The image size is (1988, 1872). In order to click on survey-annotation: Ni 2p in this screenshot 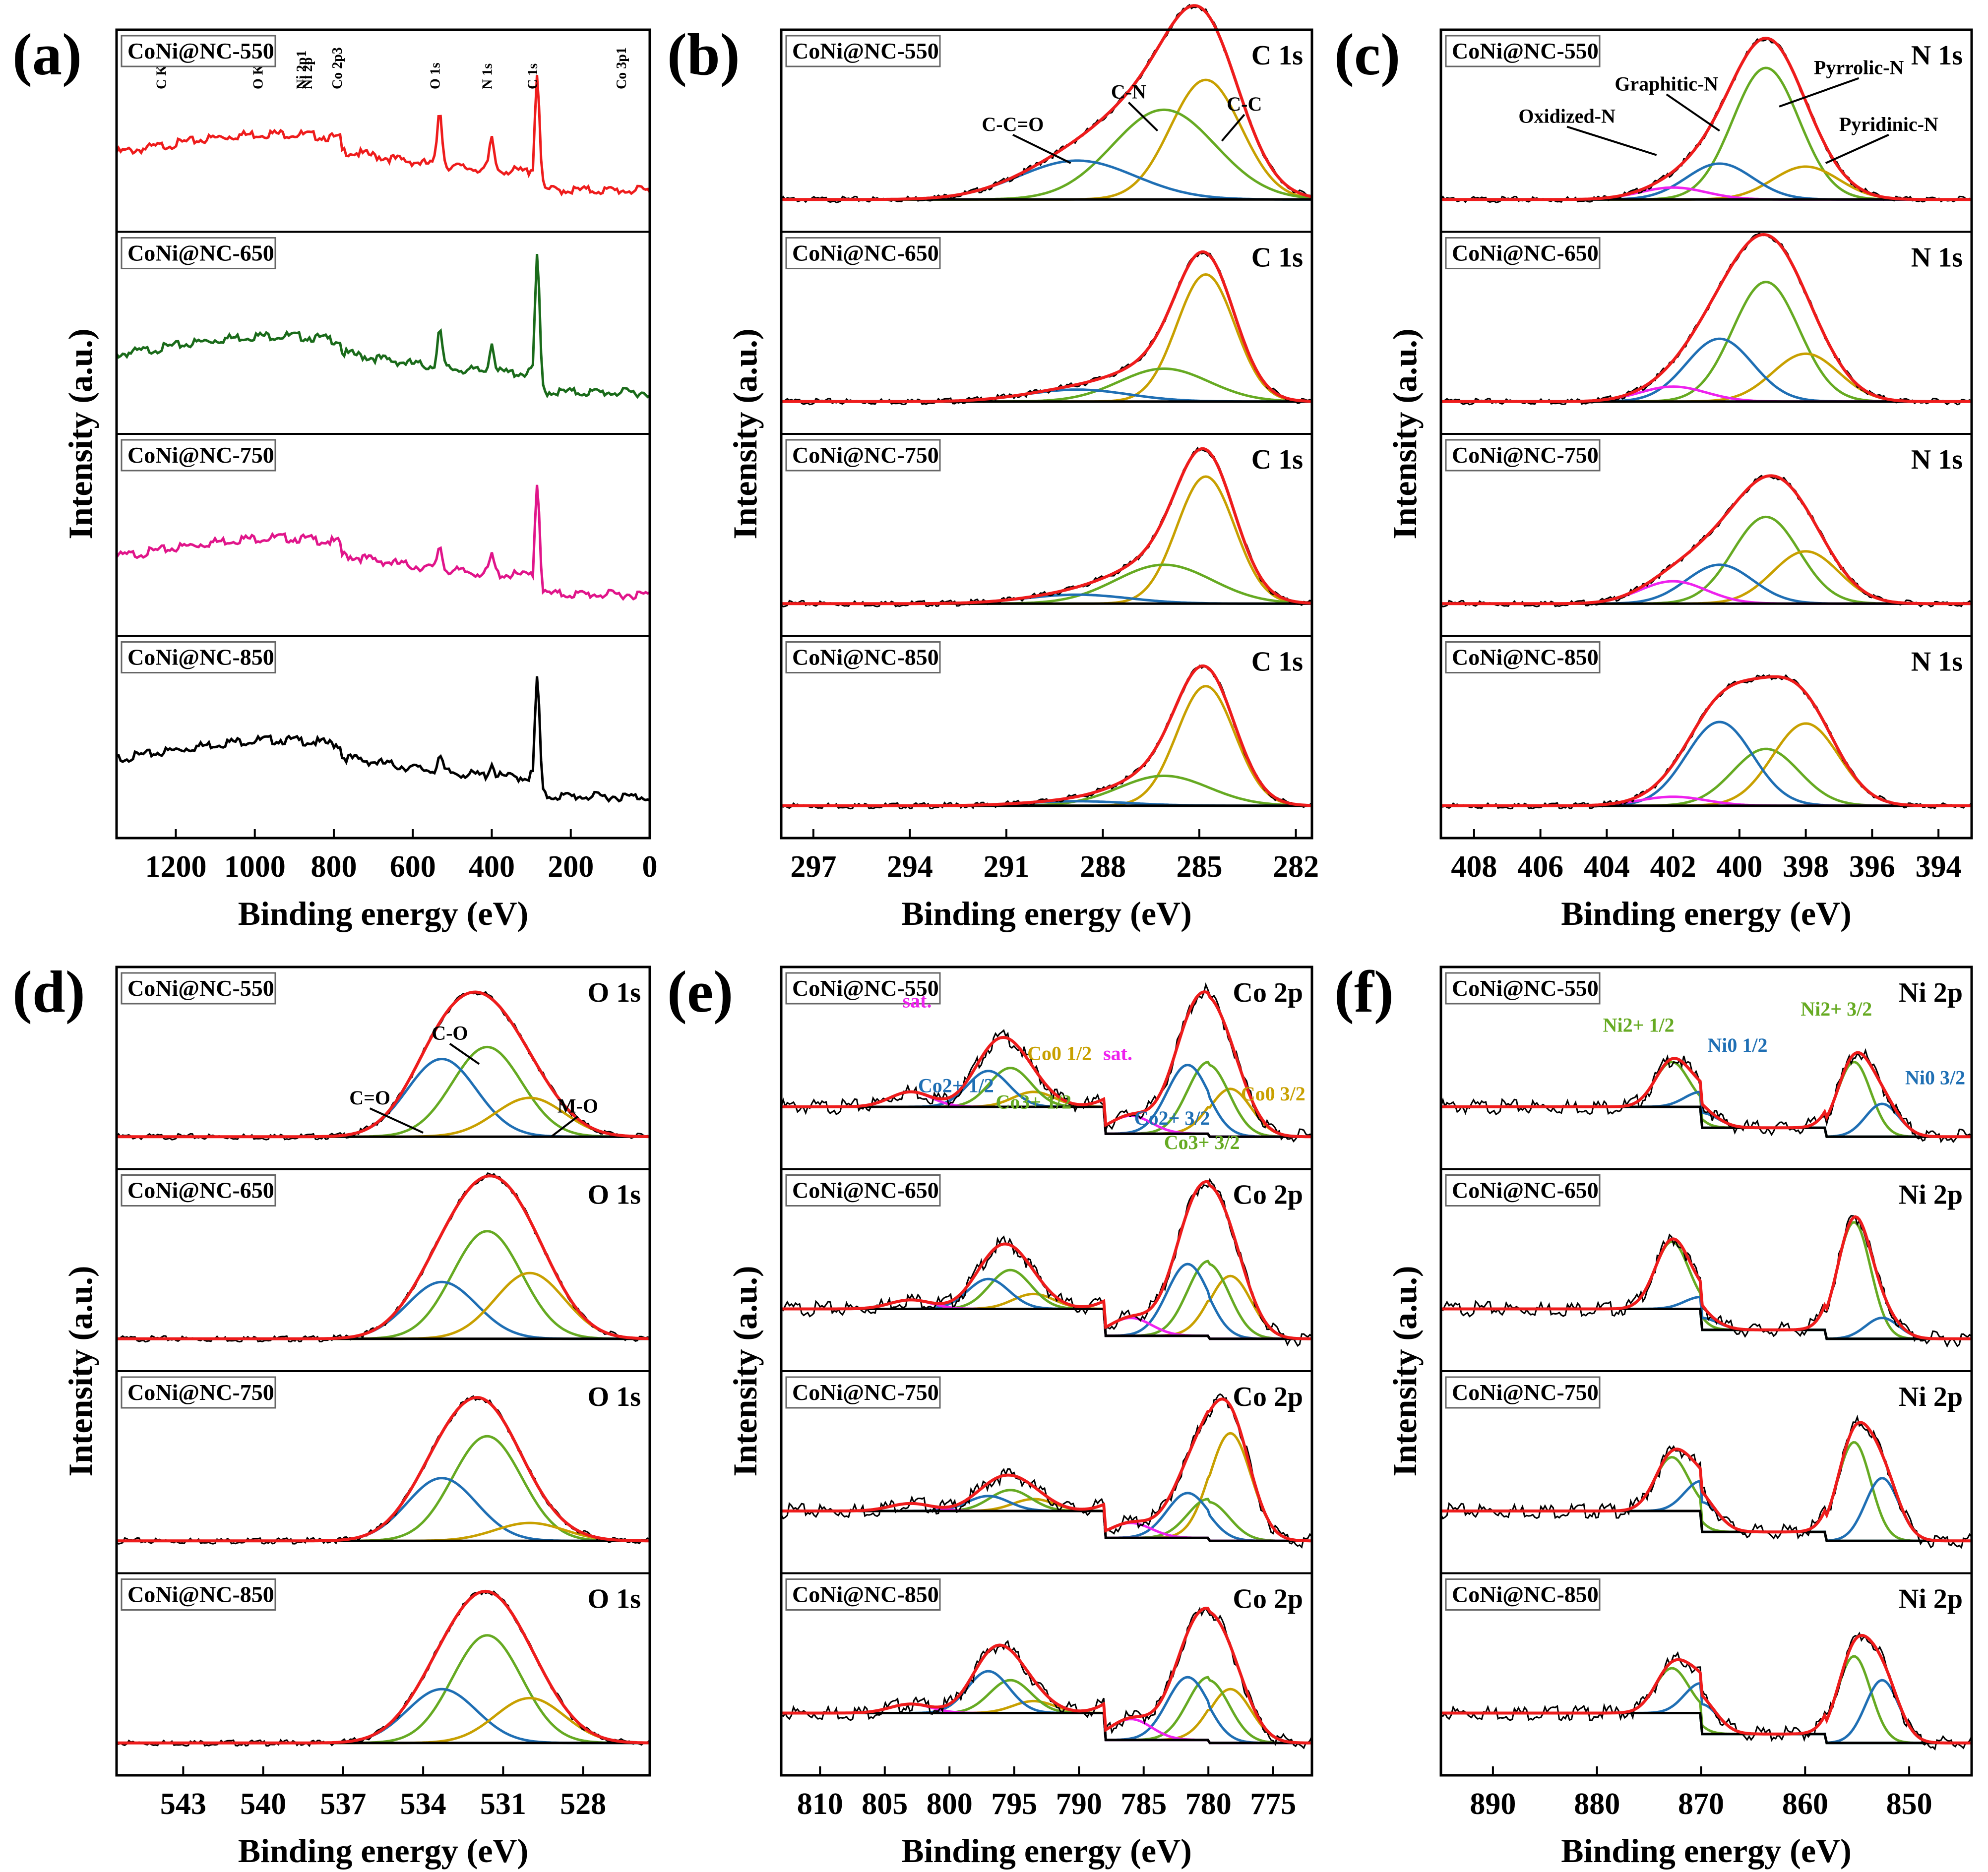, I will do `click(308, 73)`.